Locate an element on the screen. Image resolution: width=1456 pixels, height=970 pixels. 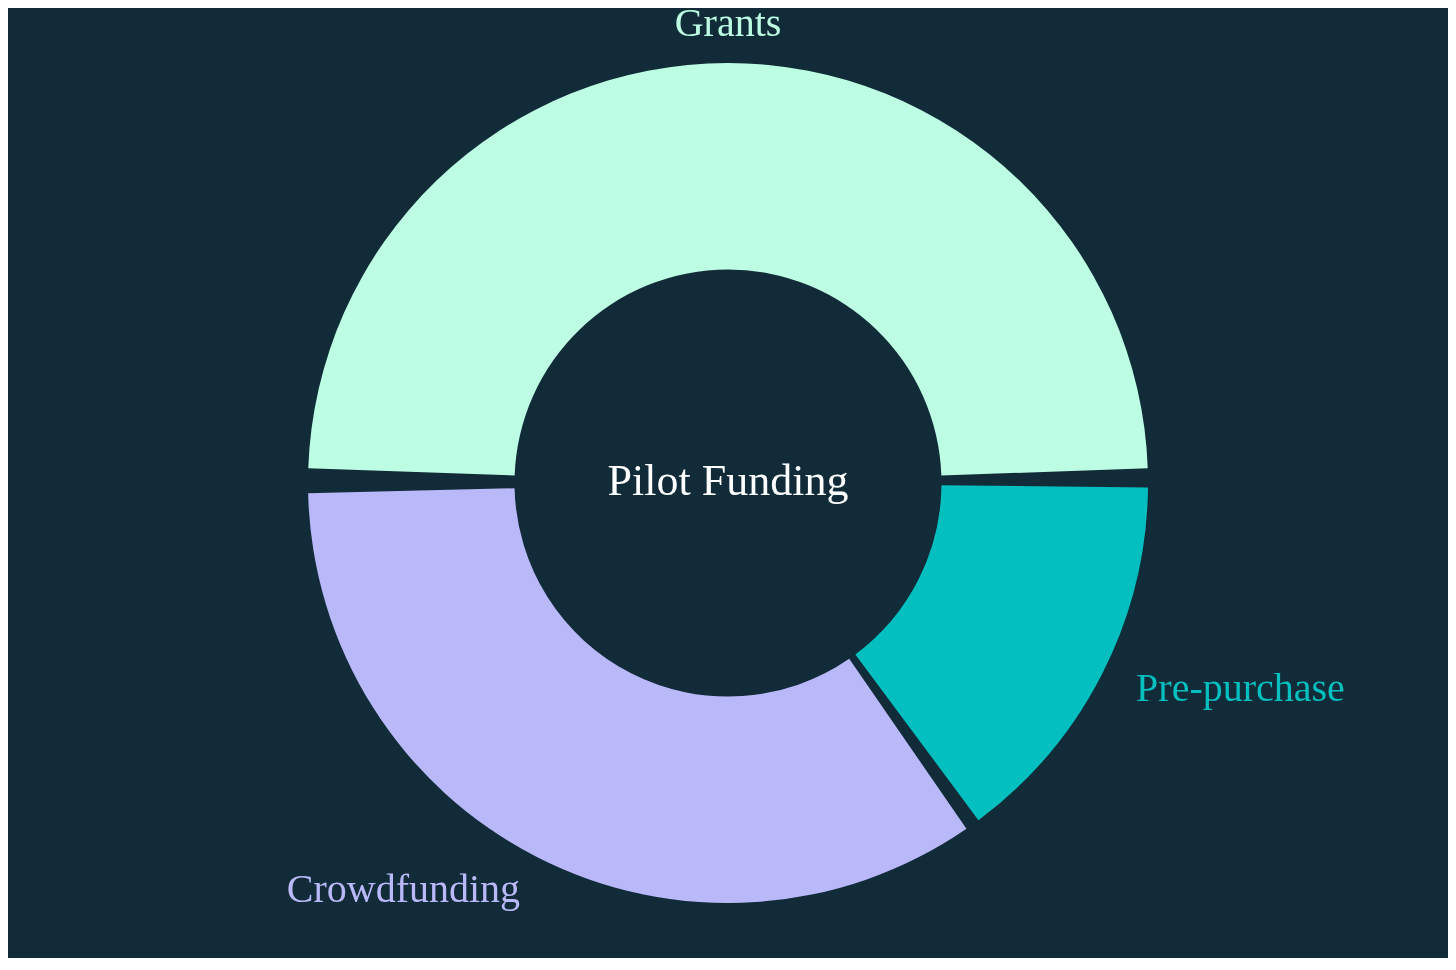
slice-label: Grants is located at coordinates (728, 22).